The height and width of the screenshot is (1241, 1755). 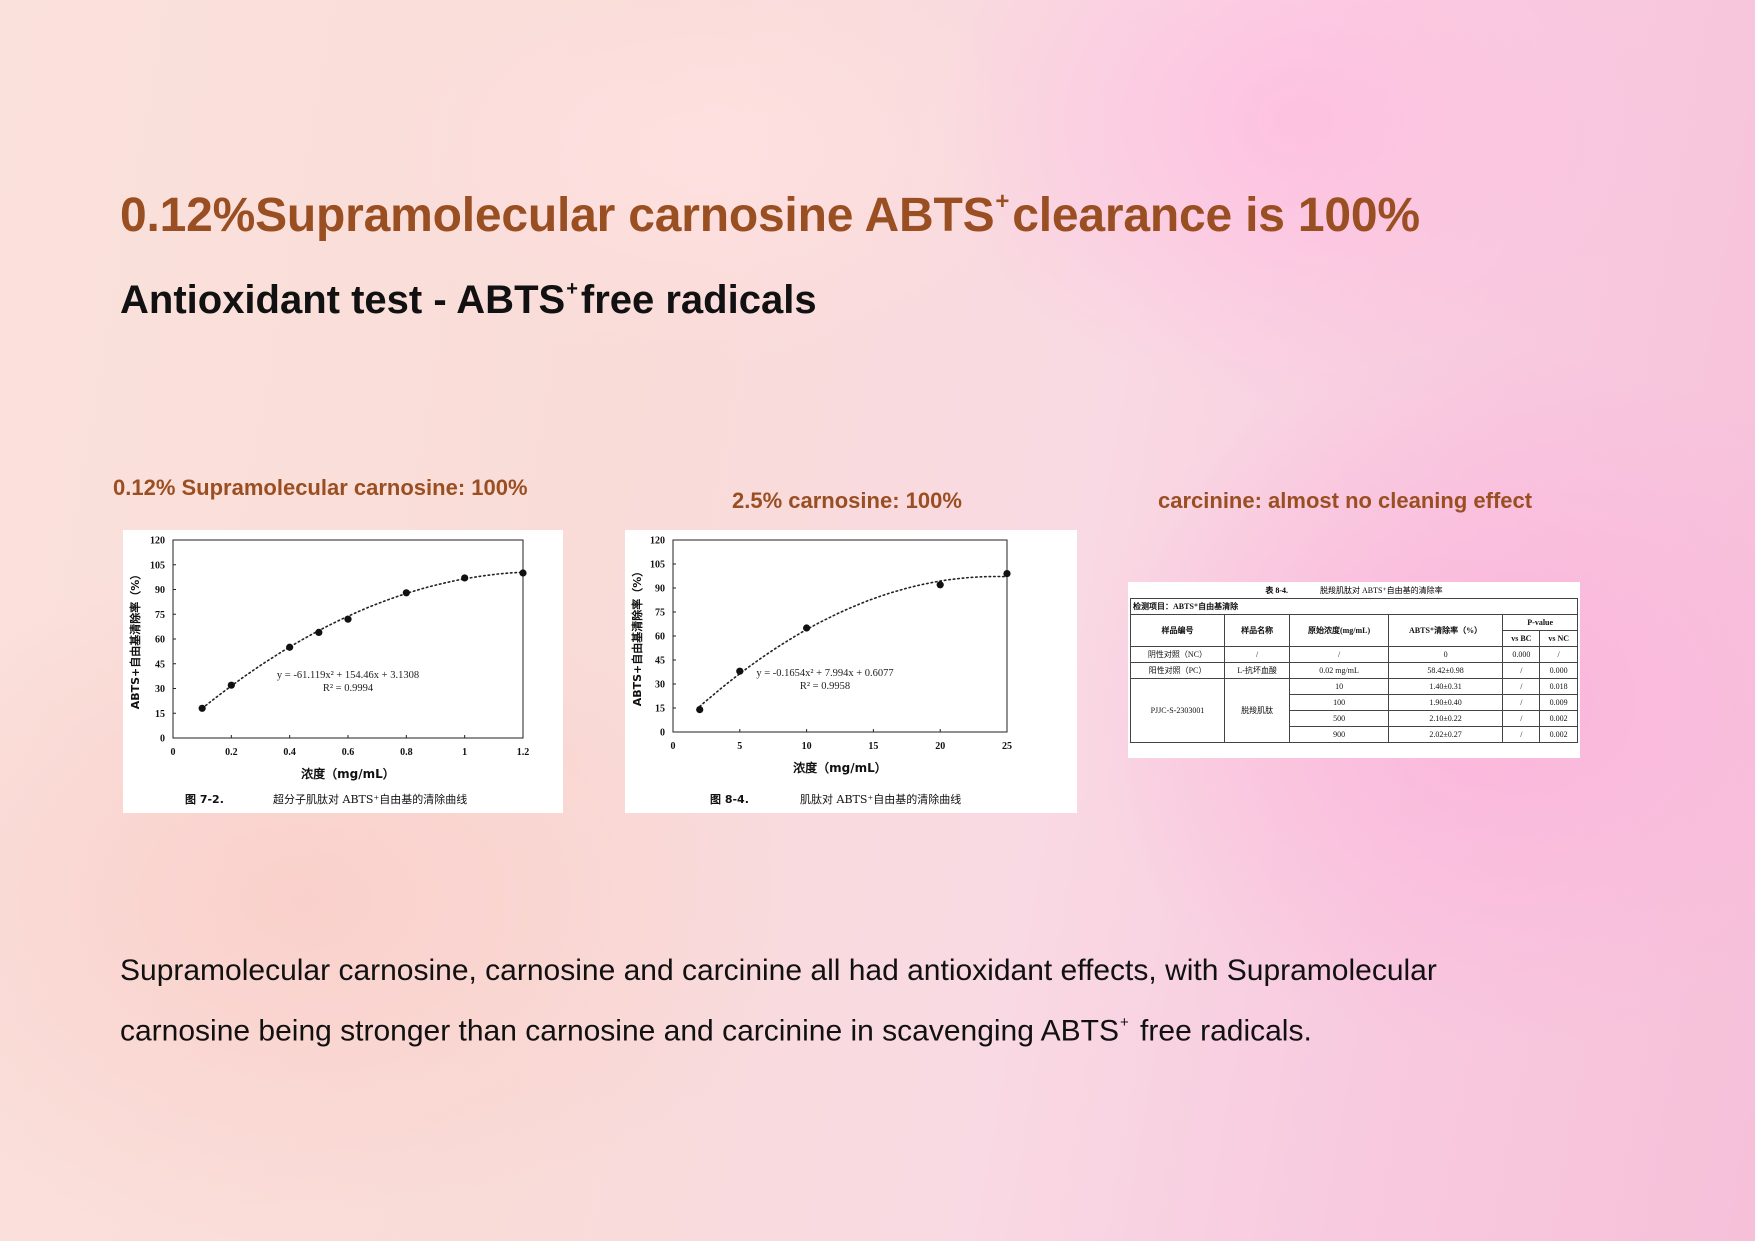 What do you see at coordinates (1354, 654) in the screenshot?
I see `table-row: 阴性对照（NC） / / 0 0.000 /` at bounding box center [1354, 654].